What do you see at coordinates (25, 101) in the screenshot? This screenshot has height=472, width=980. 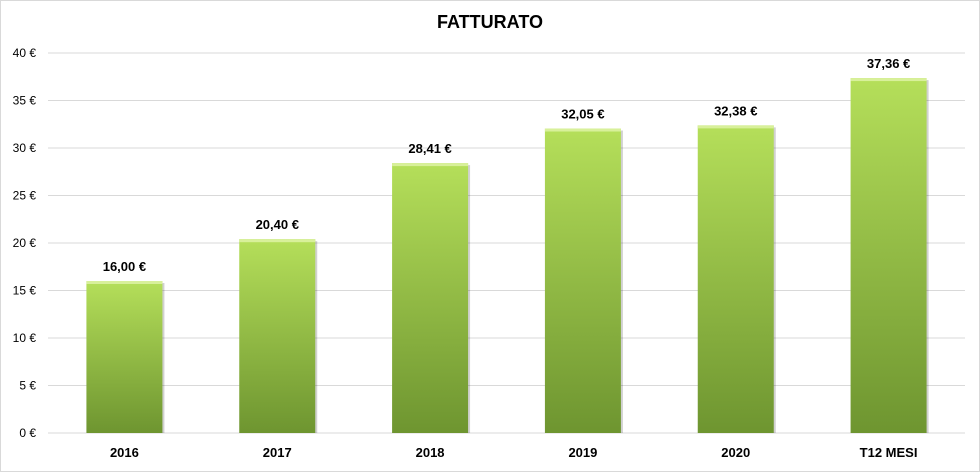 I see `y-tick-label: 35 €` at bounding box center [25, 101].